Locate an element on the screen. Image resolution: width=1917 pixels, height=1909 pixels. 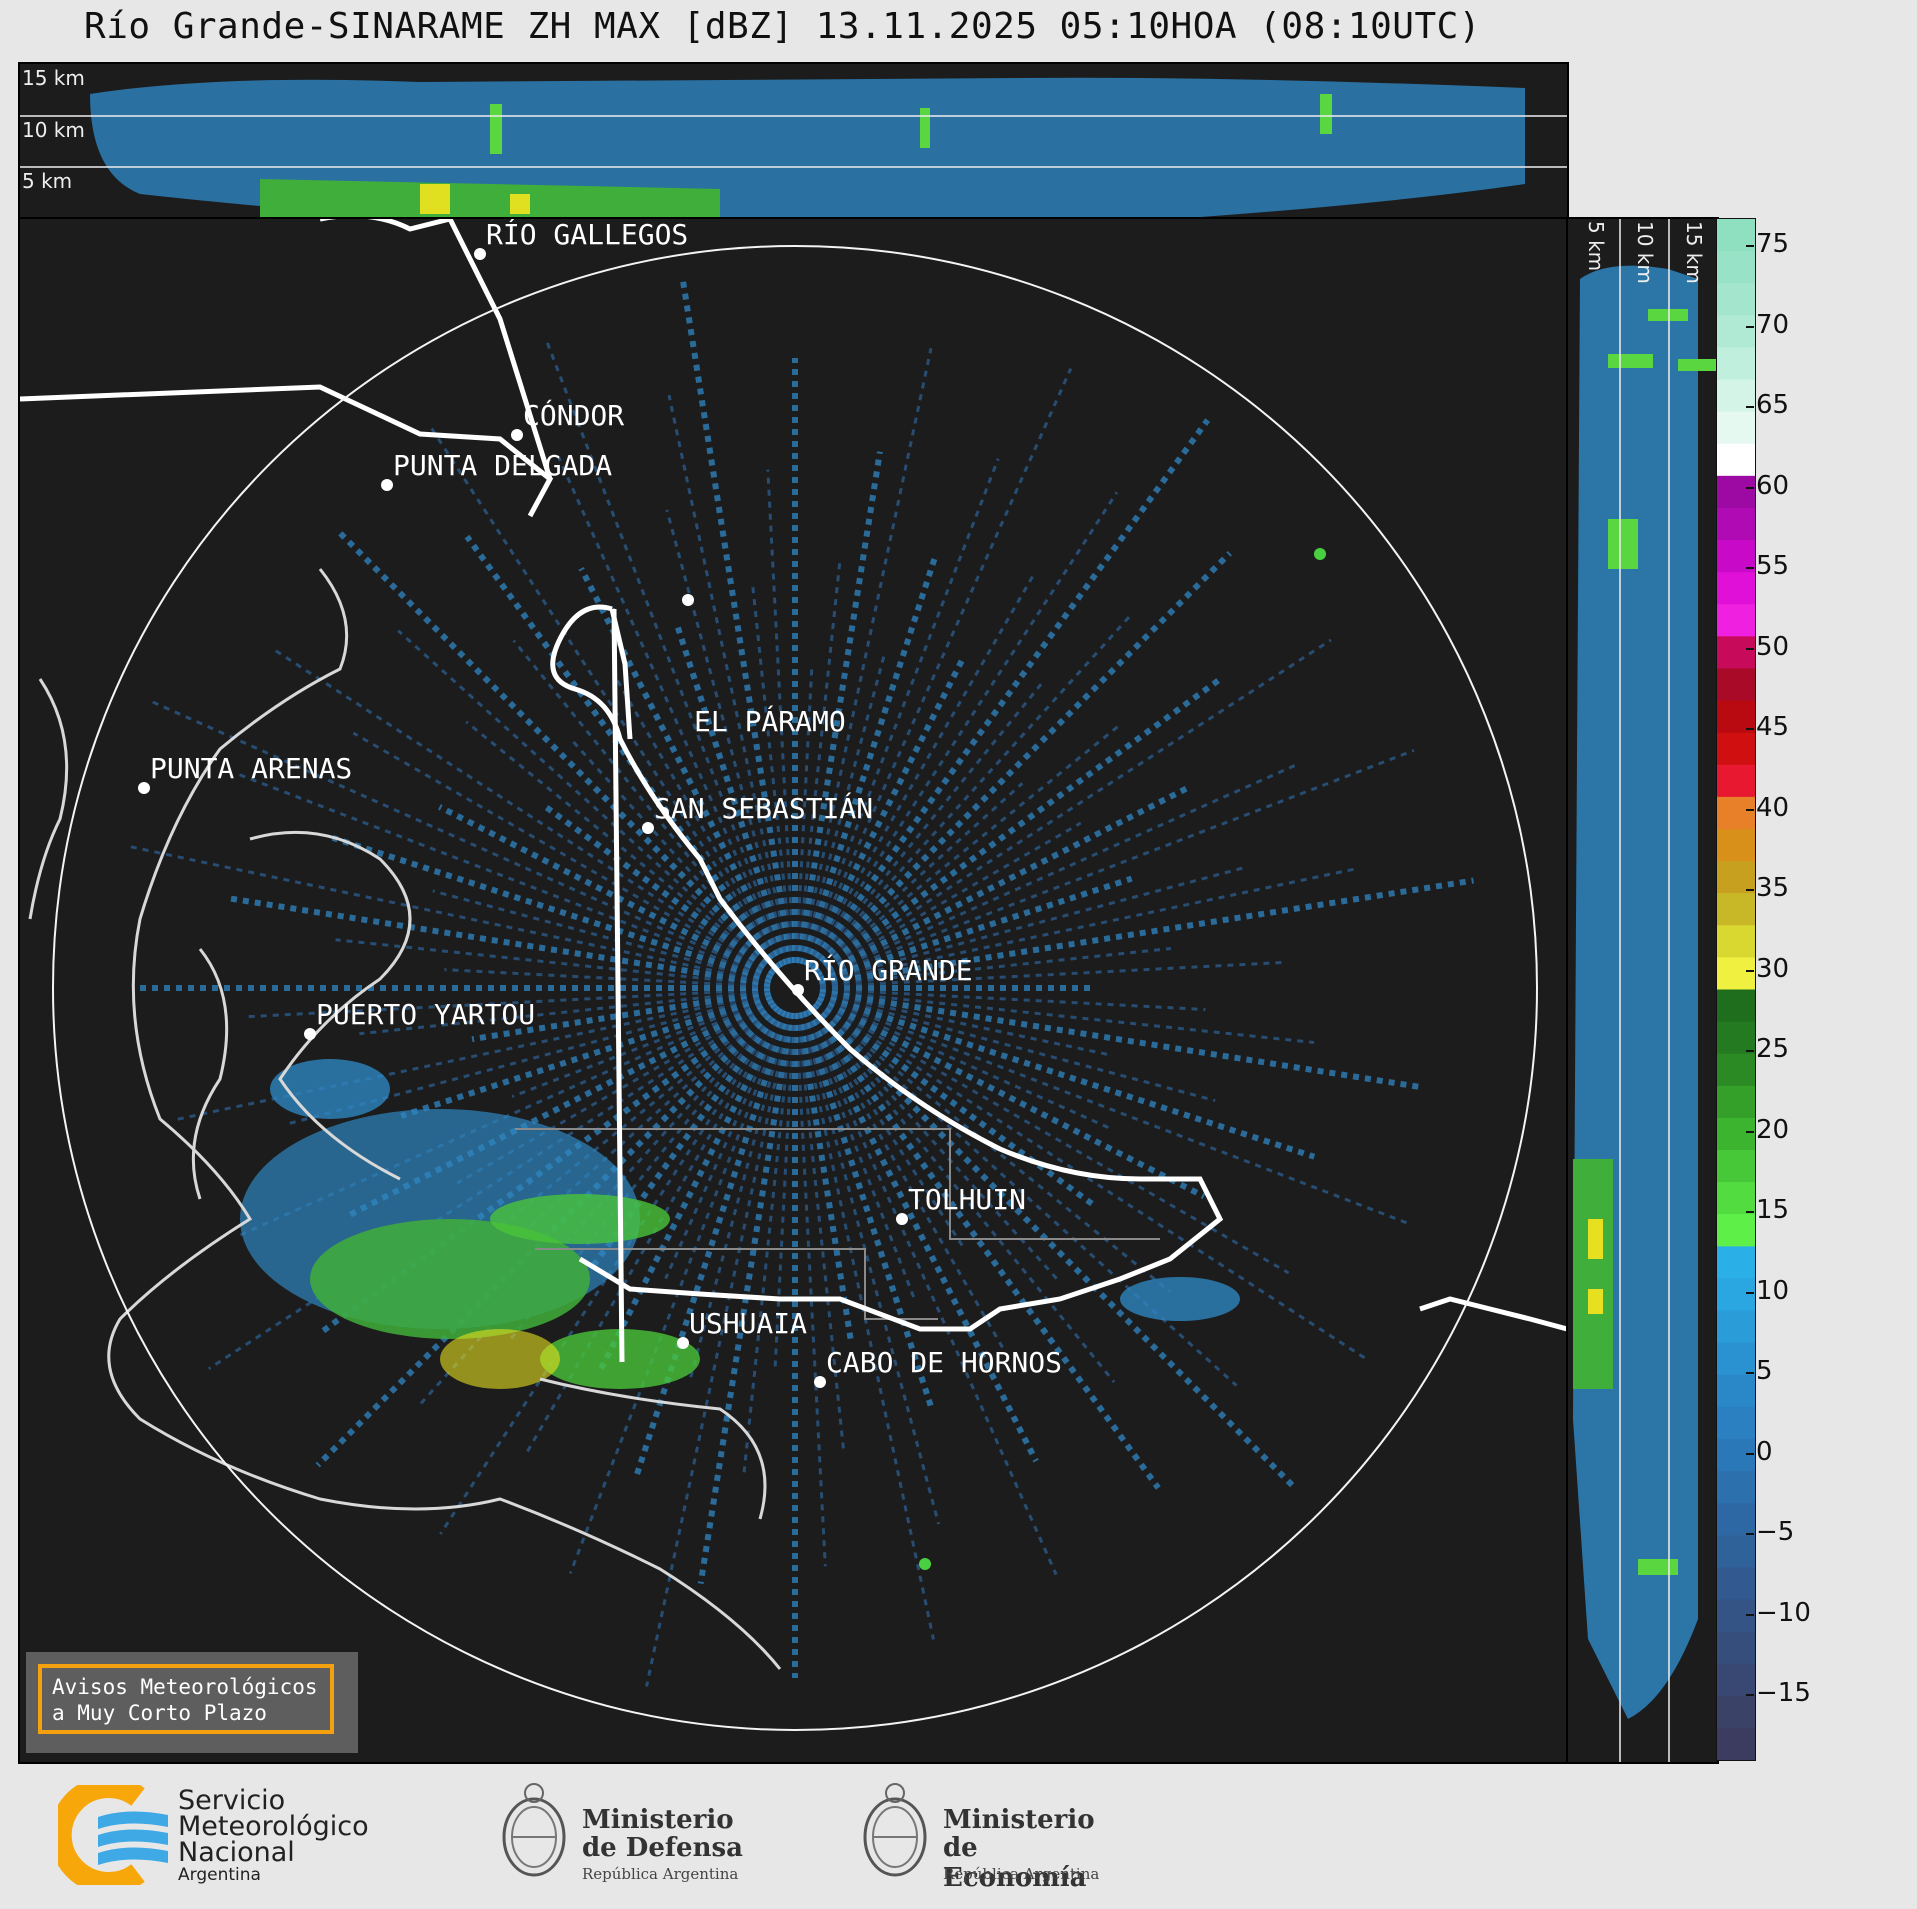
city-ushuaia: USHUAIA is located at coordinates (748, 1323).